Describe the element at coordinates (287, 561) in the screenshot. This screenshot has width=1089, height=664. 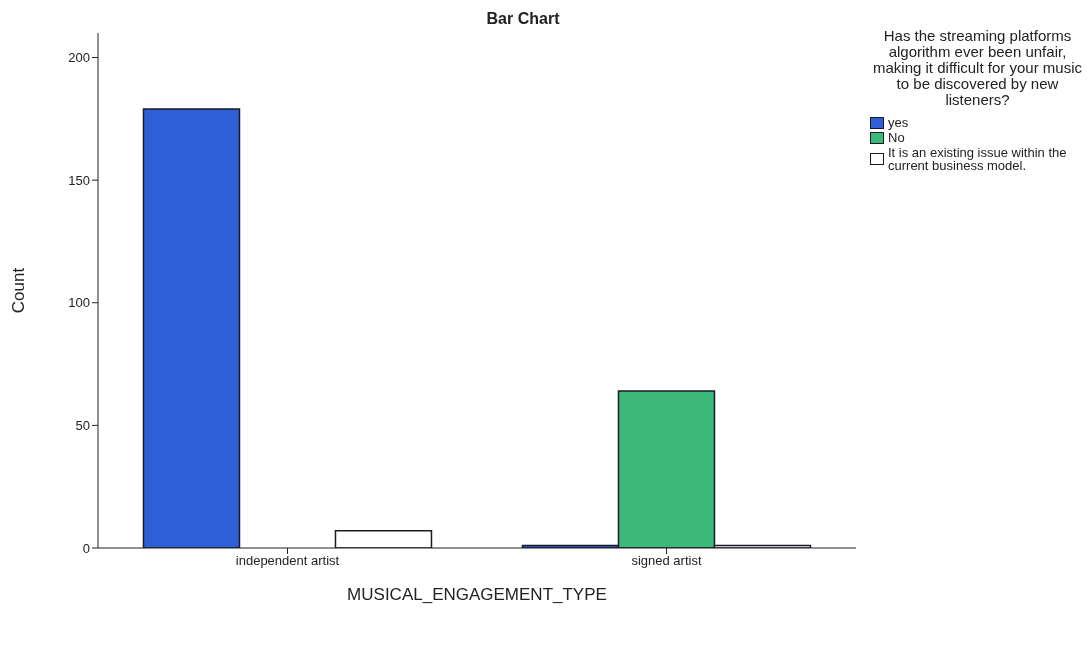
I see `x-tick-label: independent artist` at that location.